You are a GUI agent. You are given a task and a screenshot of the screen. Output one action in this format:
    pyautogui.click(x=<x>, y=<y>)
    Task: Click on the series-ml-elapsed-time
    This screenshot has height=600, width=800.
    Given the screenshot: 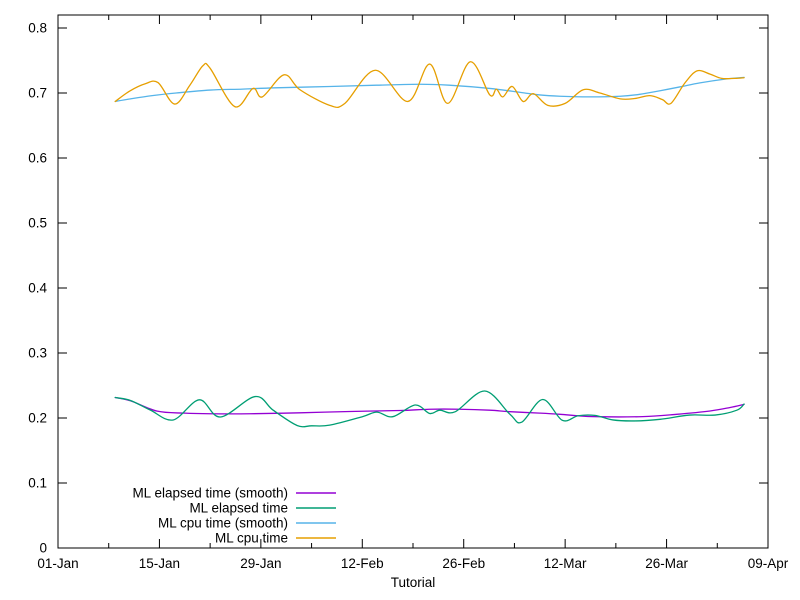 What is the action you would take?
    pyautogui.click(x=429, y=409)
    